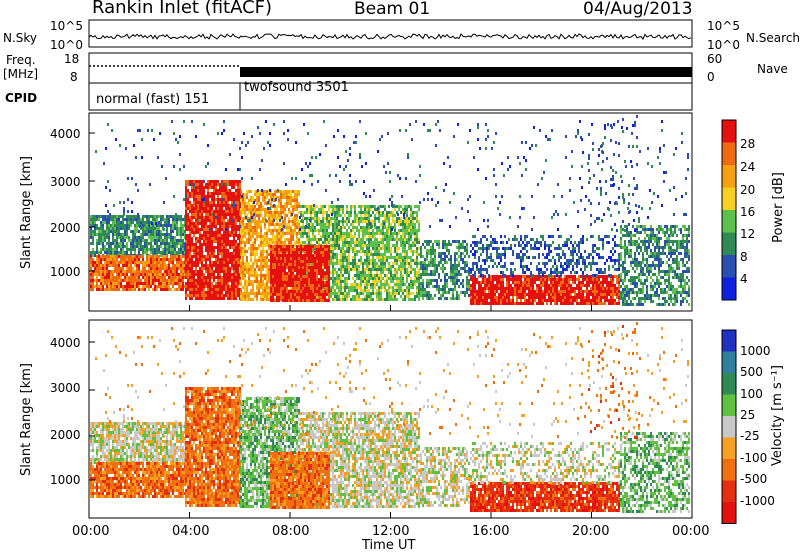 The width and height of the screenshot is (800, 554). Describe the element at coordinates (491, 531) in the screenshot. I see `x-tick-label: 16:00` at that location.